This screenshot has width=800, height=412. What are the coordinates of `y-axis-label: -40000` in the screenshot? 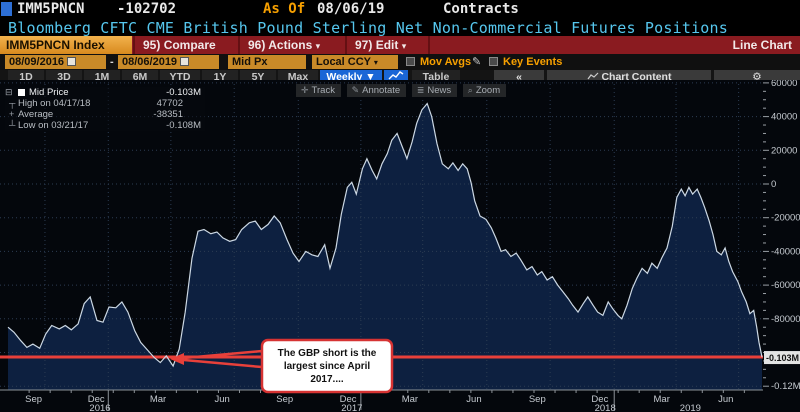 It's located at (785, 251).